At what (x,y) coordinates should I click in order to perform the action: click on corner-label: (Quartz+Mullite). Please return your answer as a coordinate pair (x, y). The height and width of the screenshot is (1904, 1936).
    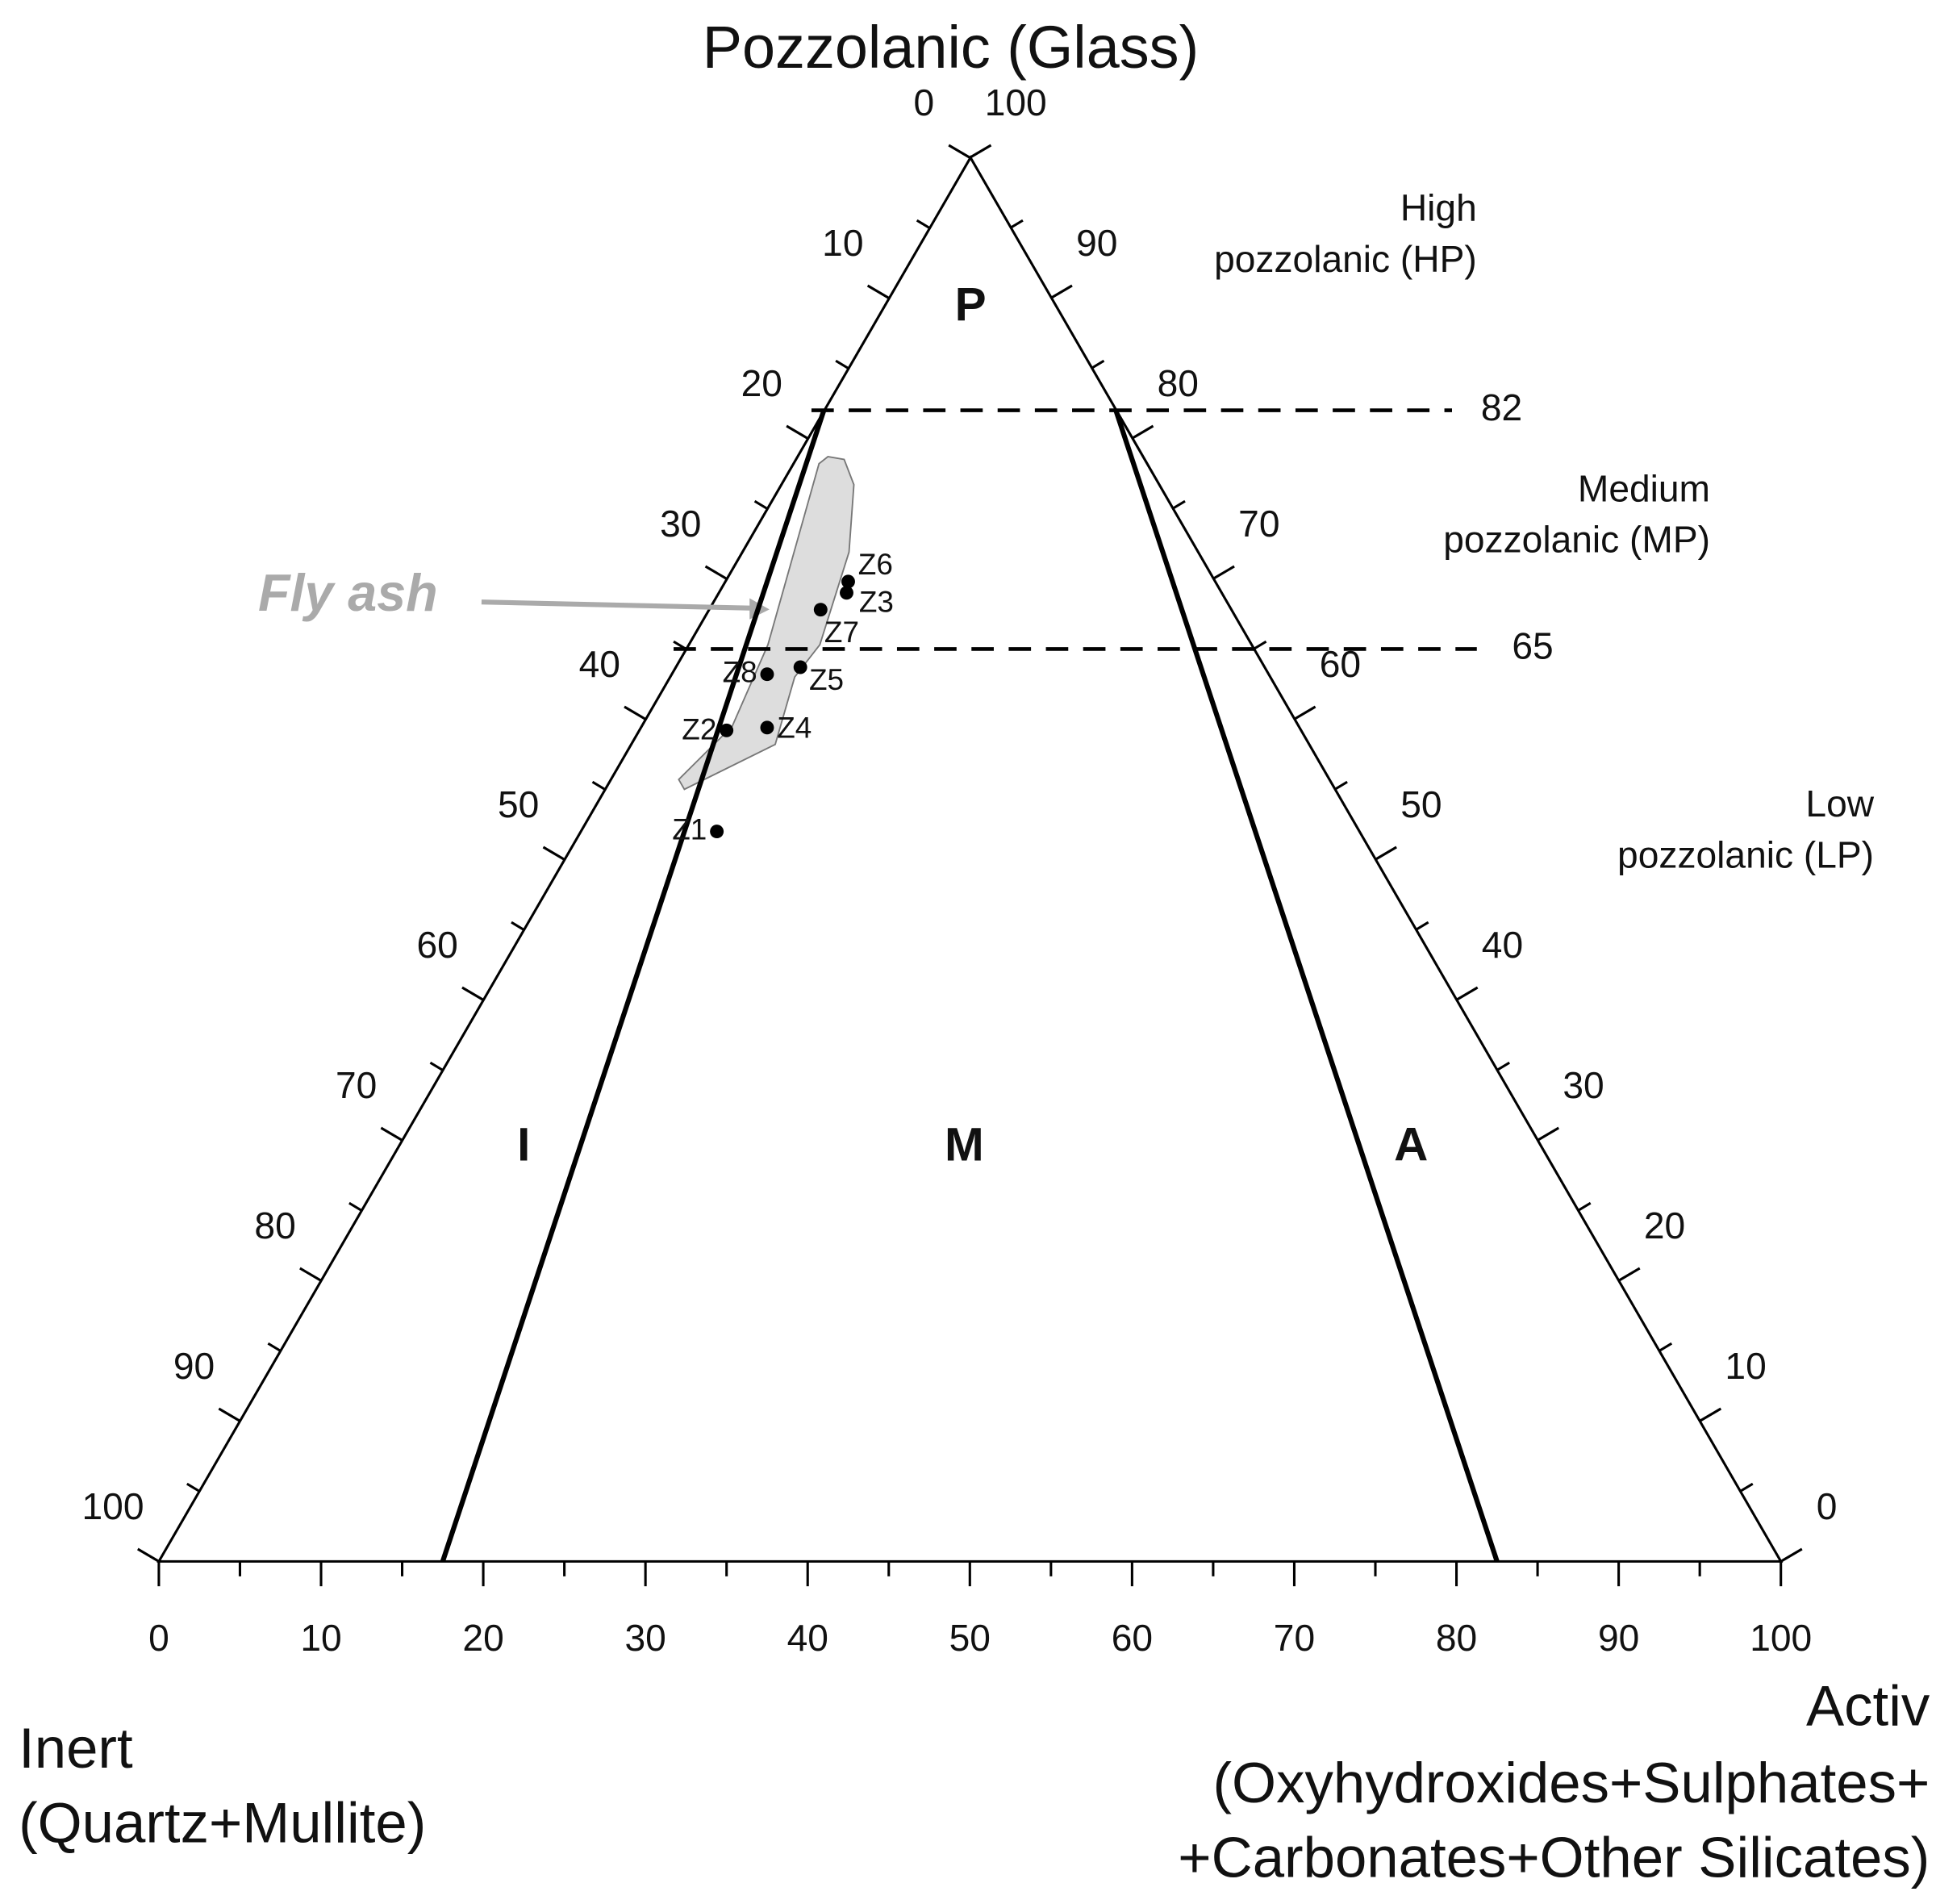
    Looking at the image, I should click on (223, 1822).